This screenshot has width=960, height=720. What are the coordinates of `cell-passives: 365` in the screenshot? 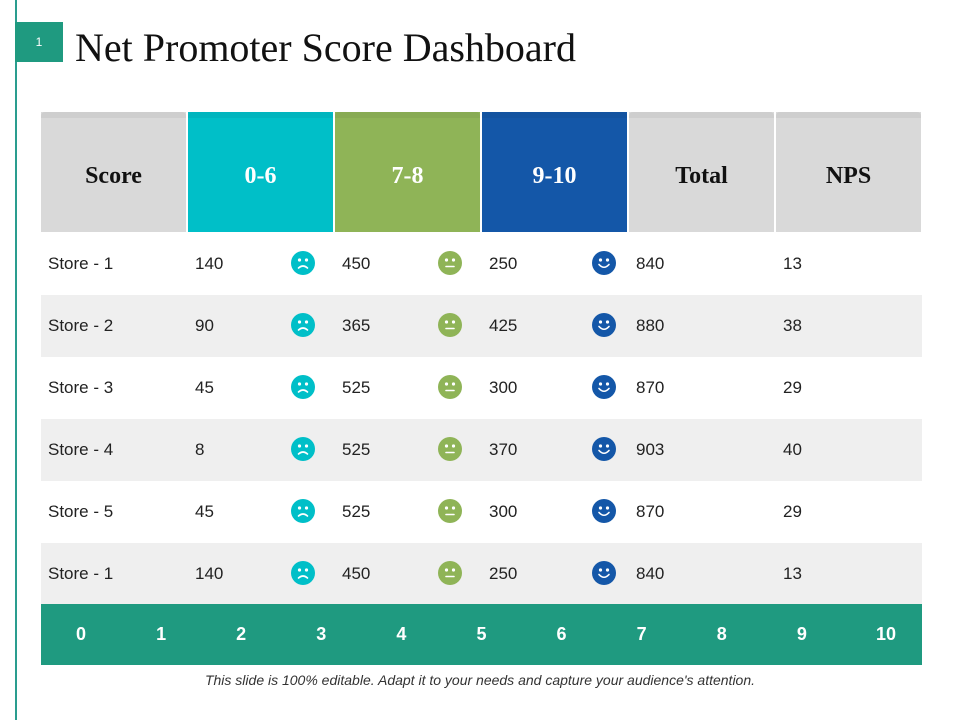 It's located at (356, 325).